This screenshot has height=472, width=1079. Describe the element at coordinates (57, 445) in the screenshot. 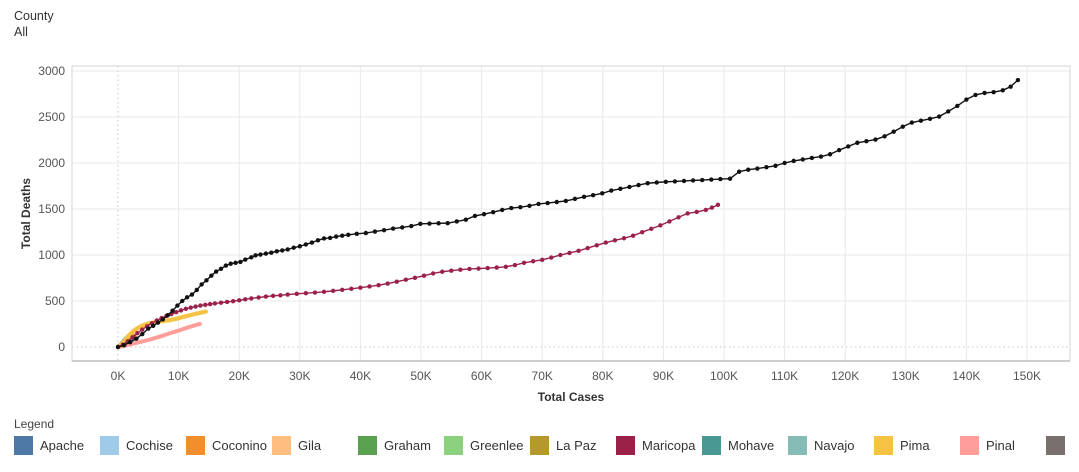

I see `legend-item-apache: Apache` at that location.